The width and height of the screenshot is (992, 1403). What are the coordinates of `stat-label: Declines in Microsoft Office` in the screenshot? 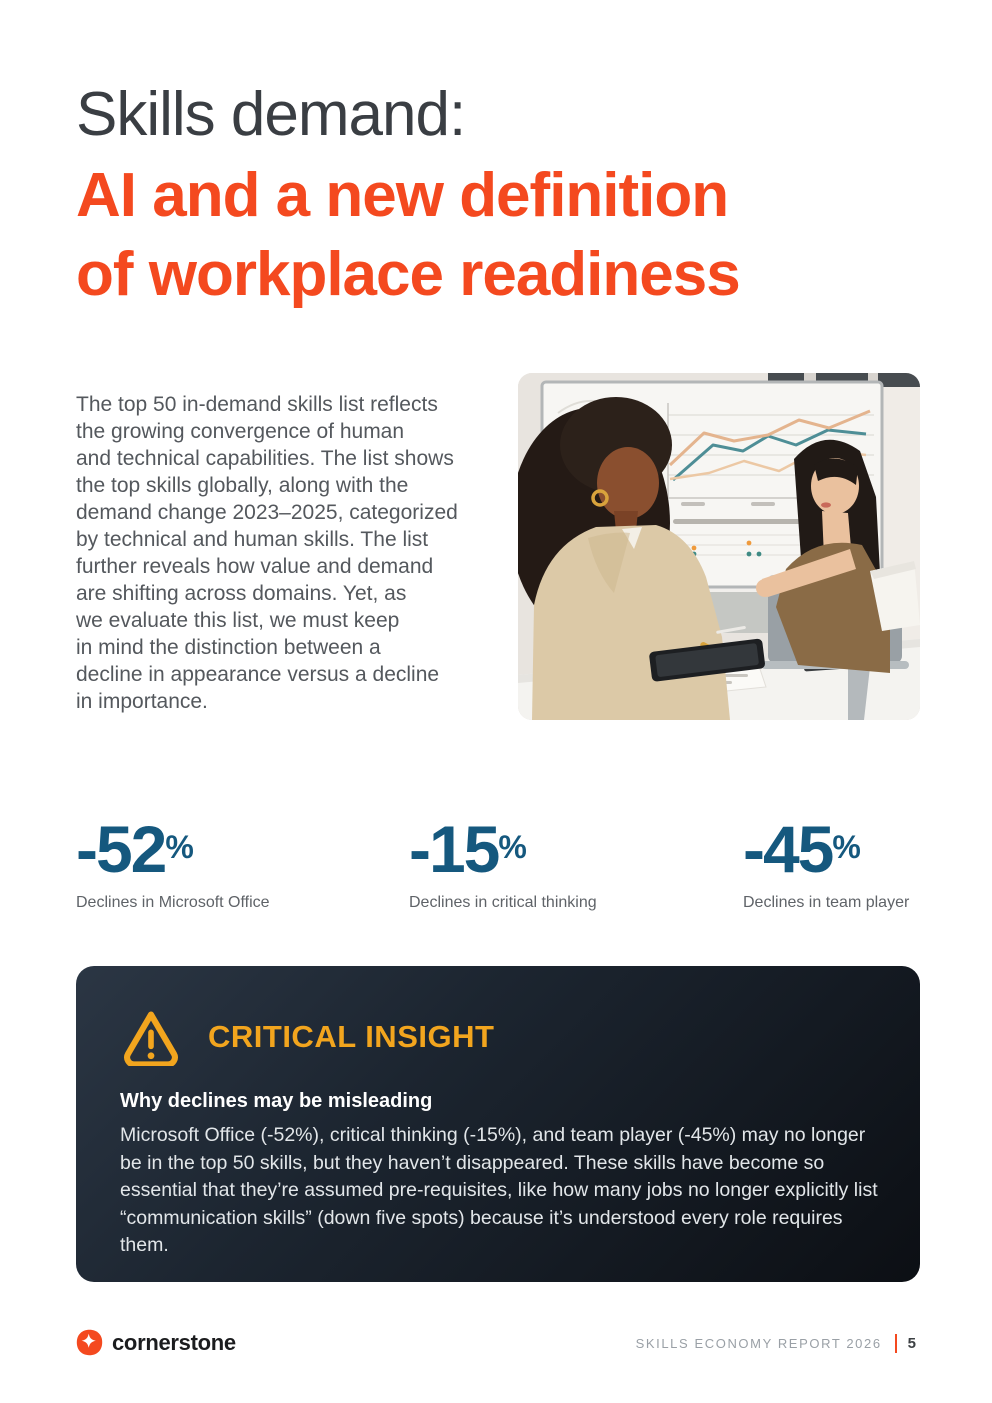 It's located at (173, 902).